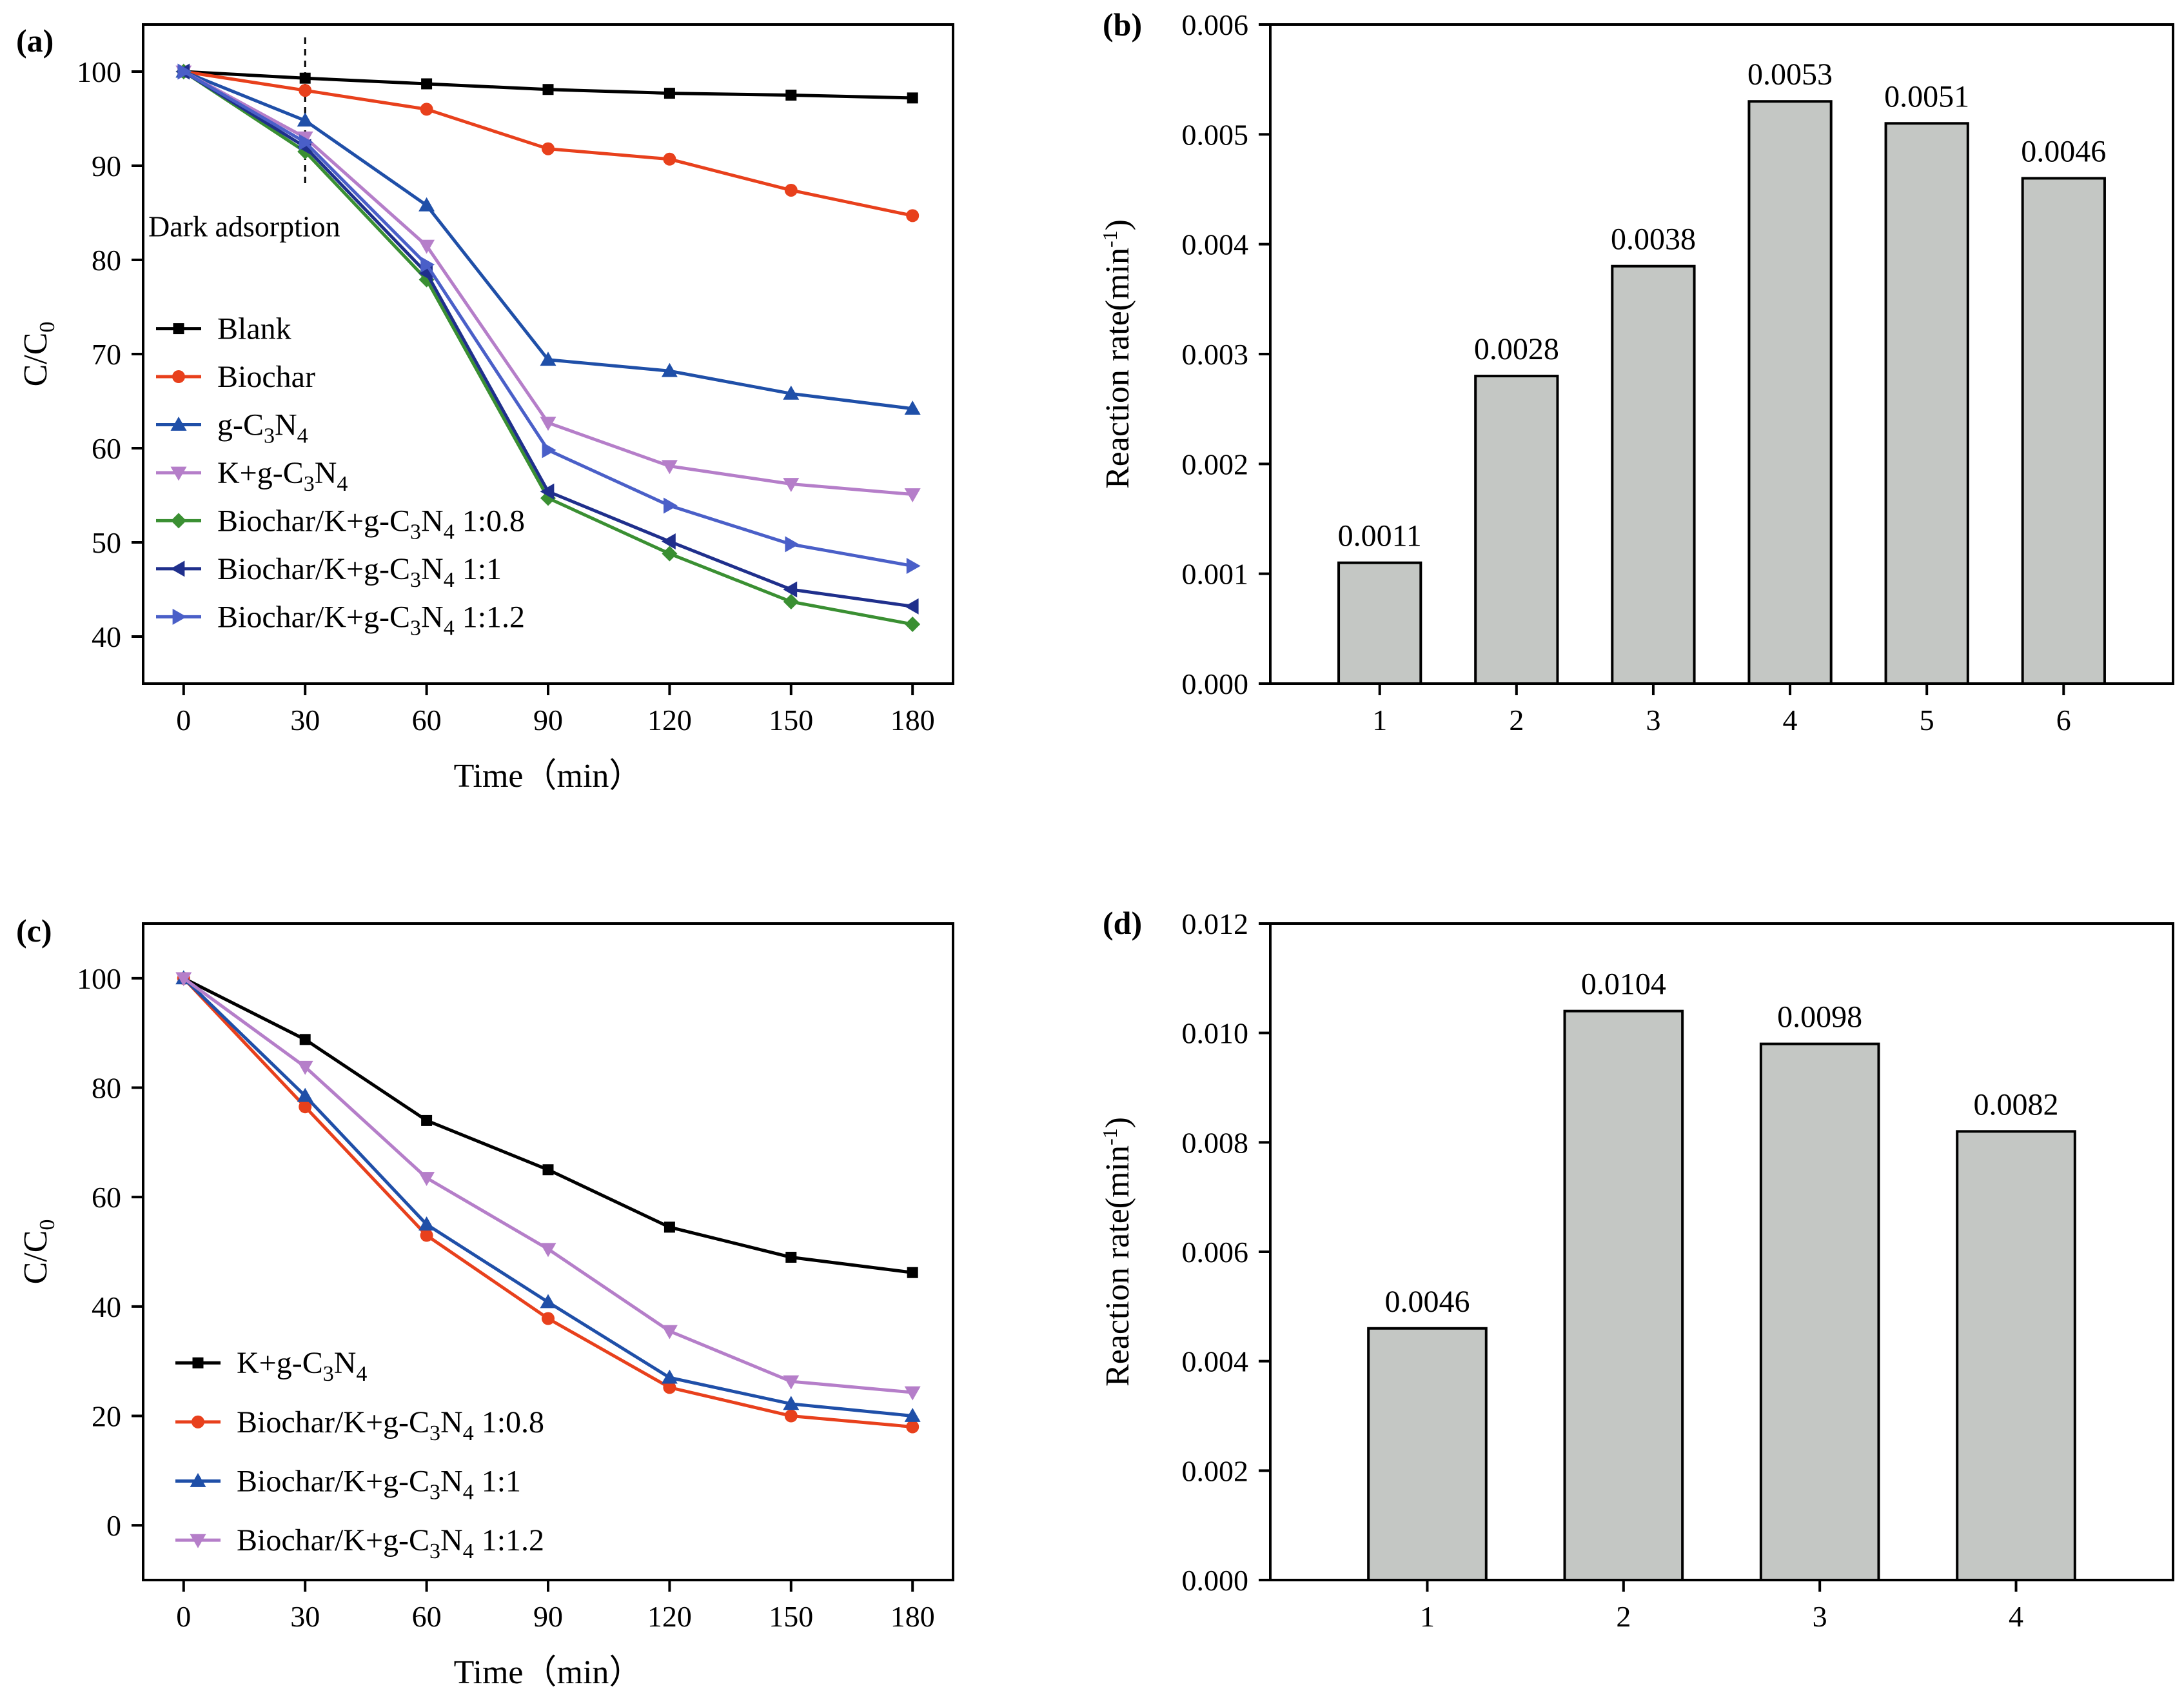  I want to click on panel-b-ytick-label: 0.004, so click(1215, 244).